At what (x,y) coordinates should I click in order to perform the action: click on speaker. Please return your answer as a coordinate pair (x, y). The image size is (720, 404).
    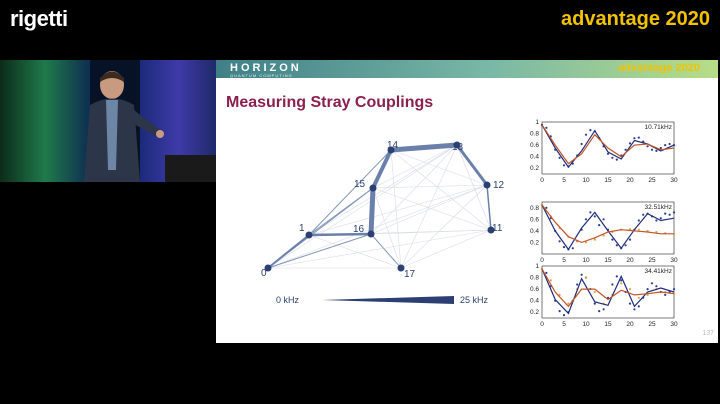
    Looking at the image, I should click on (124, 126).